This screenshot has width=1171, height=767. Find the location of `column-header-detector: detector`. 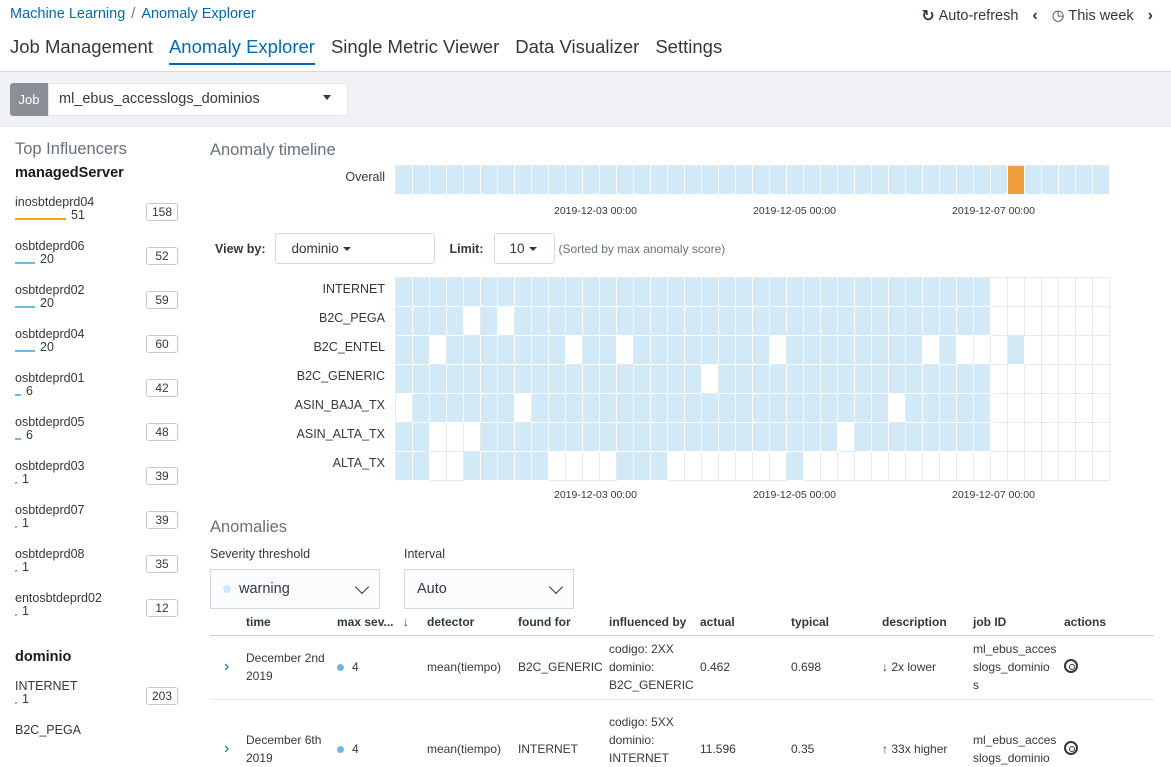

column-header-detector: detector is located at coordinates (472, 622).